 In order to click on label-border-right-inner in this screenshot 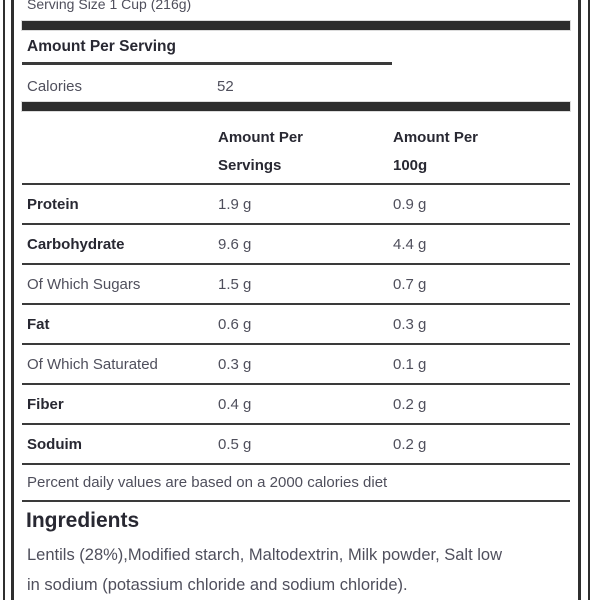, I will do `click(579, 300)`.